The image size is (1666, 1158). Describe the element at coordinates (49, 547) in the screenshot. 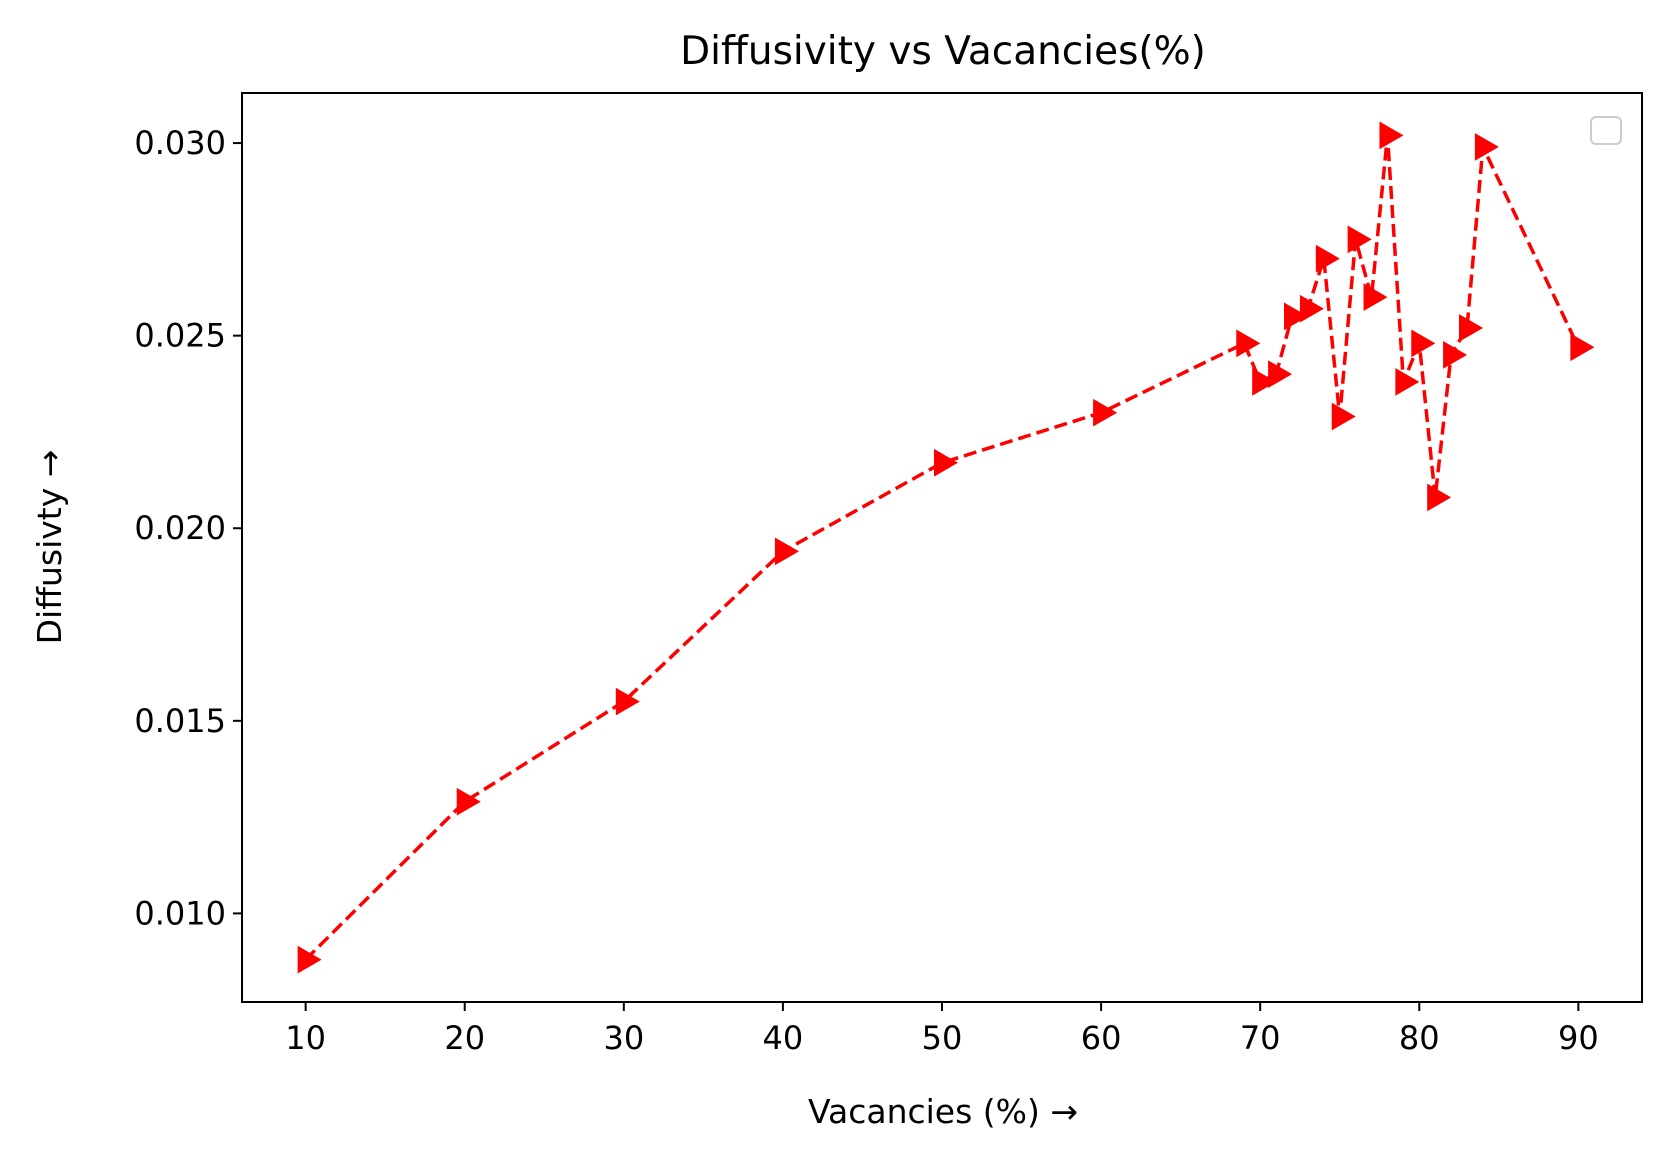

I see `y-axis-label: Diffusivty →` at that location.